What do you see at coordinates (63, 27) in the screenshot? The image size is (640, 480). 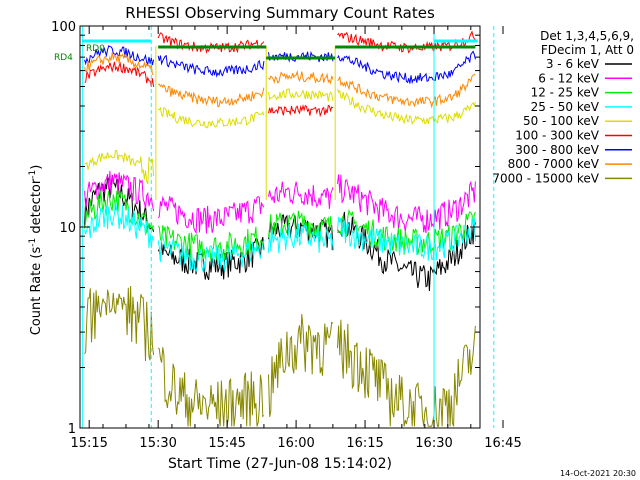 I see `y-tick-label-2: 100` at bounding box center [63, 27].